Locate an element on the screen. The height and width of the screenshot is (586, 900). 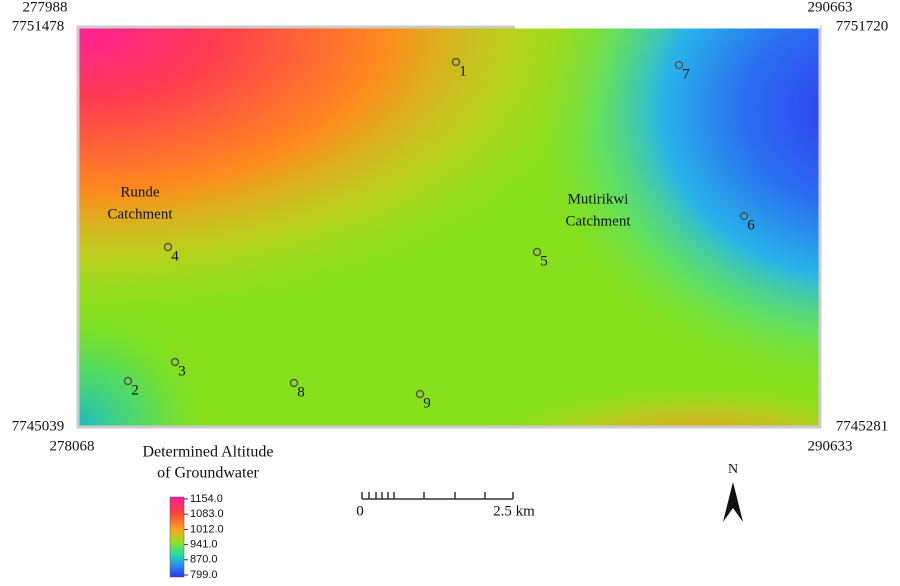
north-label: N is located at coordinates (733, 469).